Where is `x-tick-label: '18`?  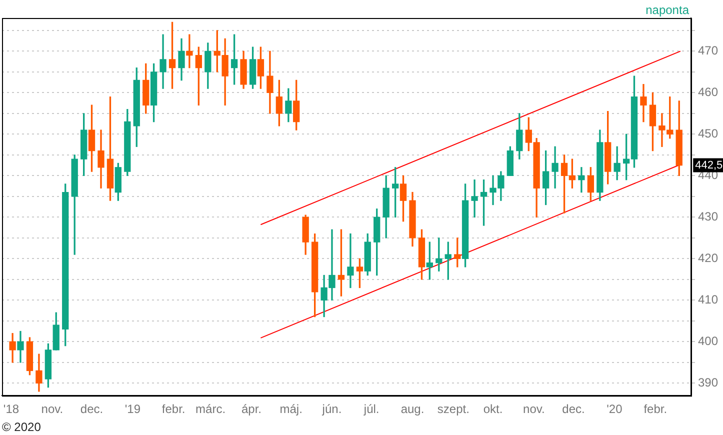 x-tick-label: '18 is located at coordinates (11, 409).